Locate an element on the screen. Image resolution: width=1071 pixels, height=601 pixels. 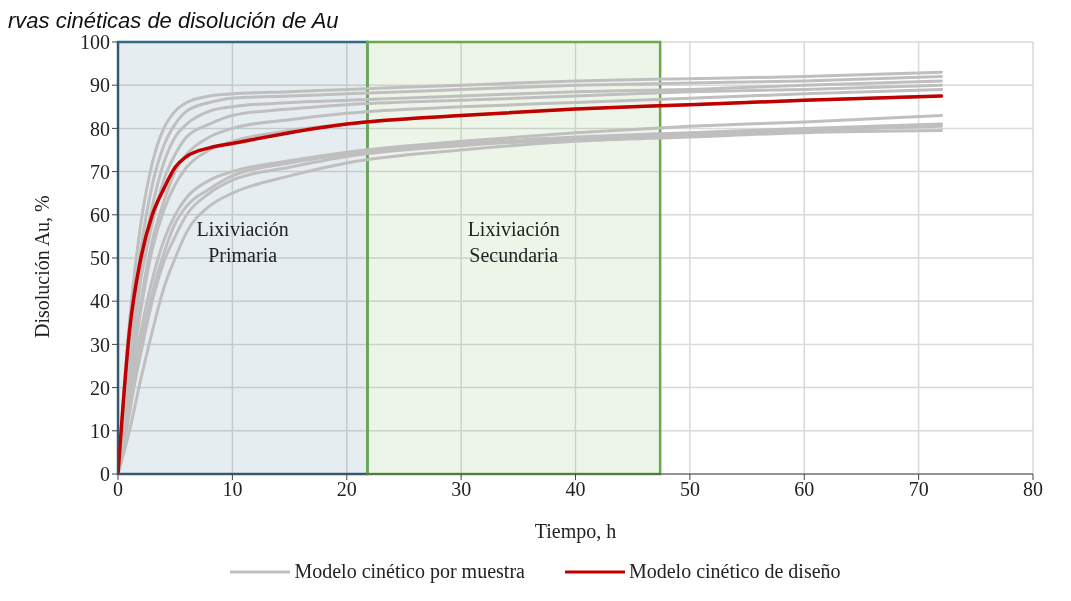
legend-label: Modelo cinético de diseño is located at coordinates (734, 571).